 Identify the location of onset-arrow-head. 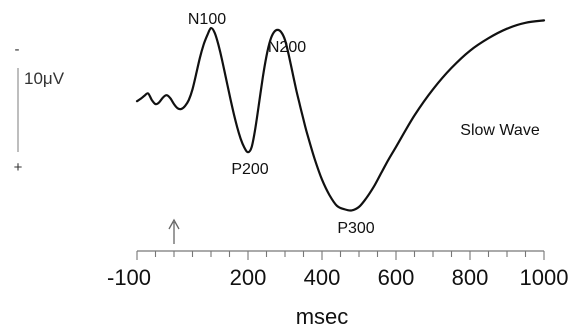
(174, 224).